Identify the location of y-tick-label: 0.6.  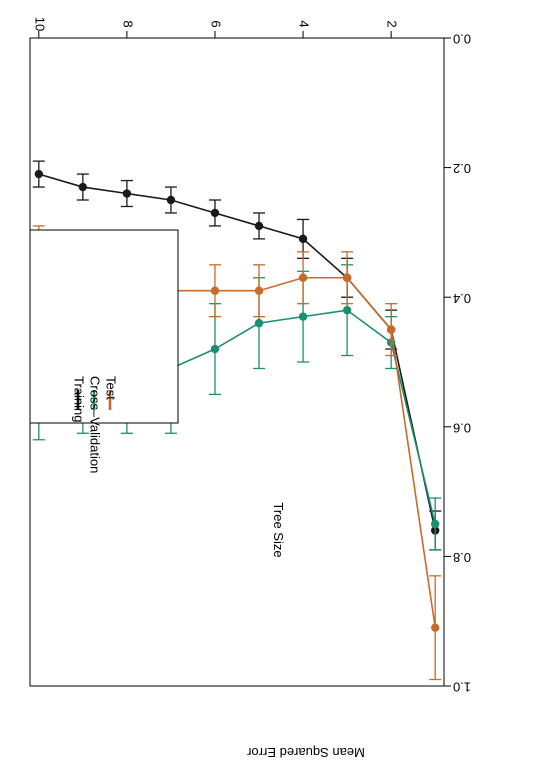
(462, 427).